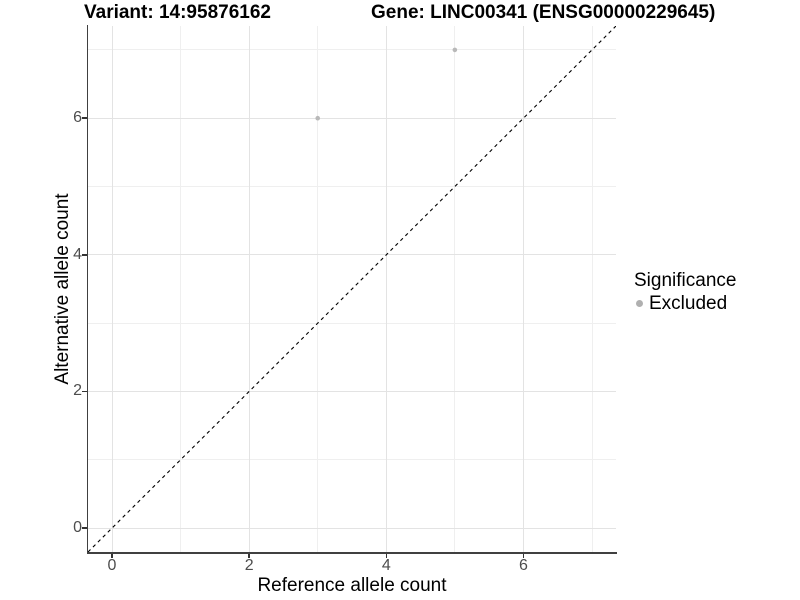  I want to click on y-axis-tick-label: 6, so click(77, 118).